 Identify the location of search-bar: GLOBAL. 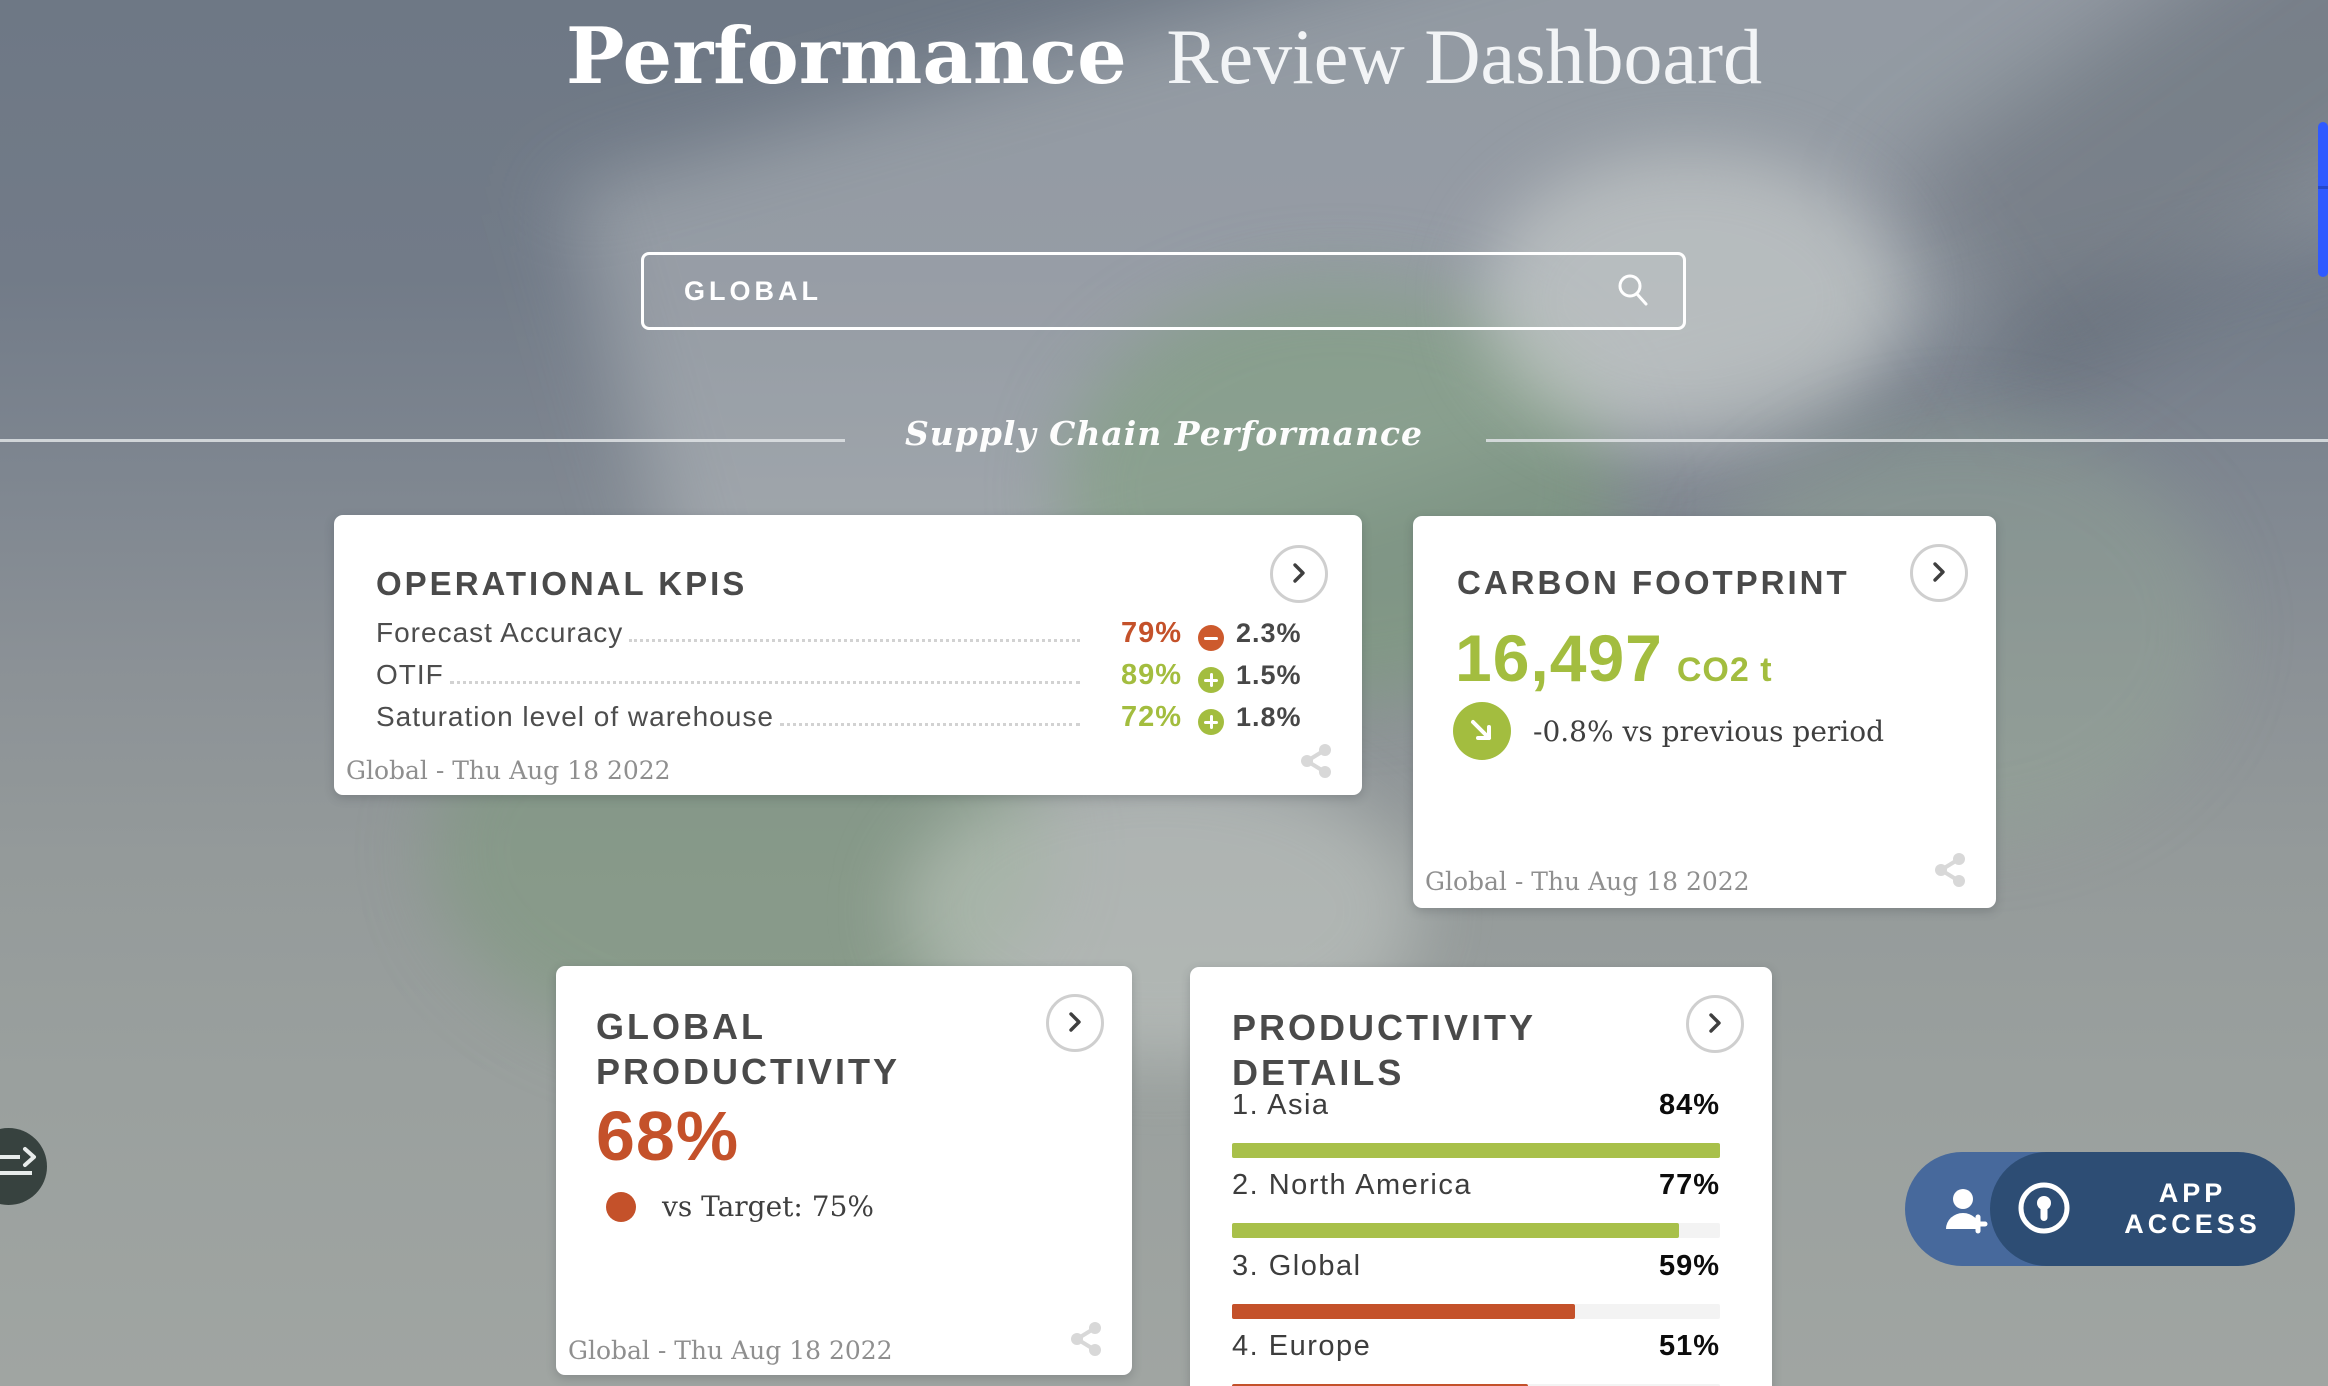
(1163, 291).